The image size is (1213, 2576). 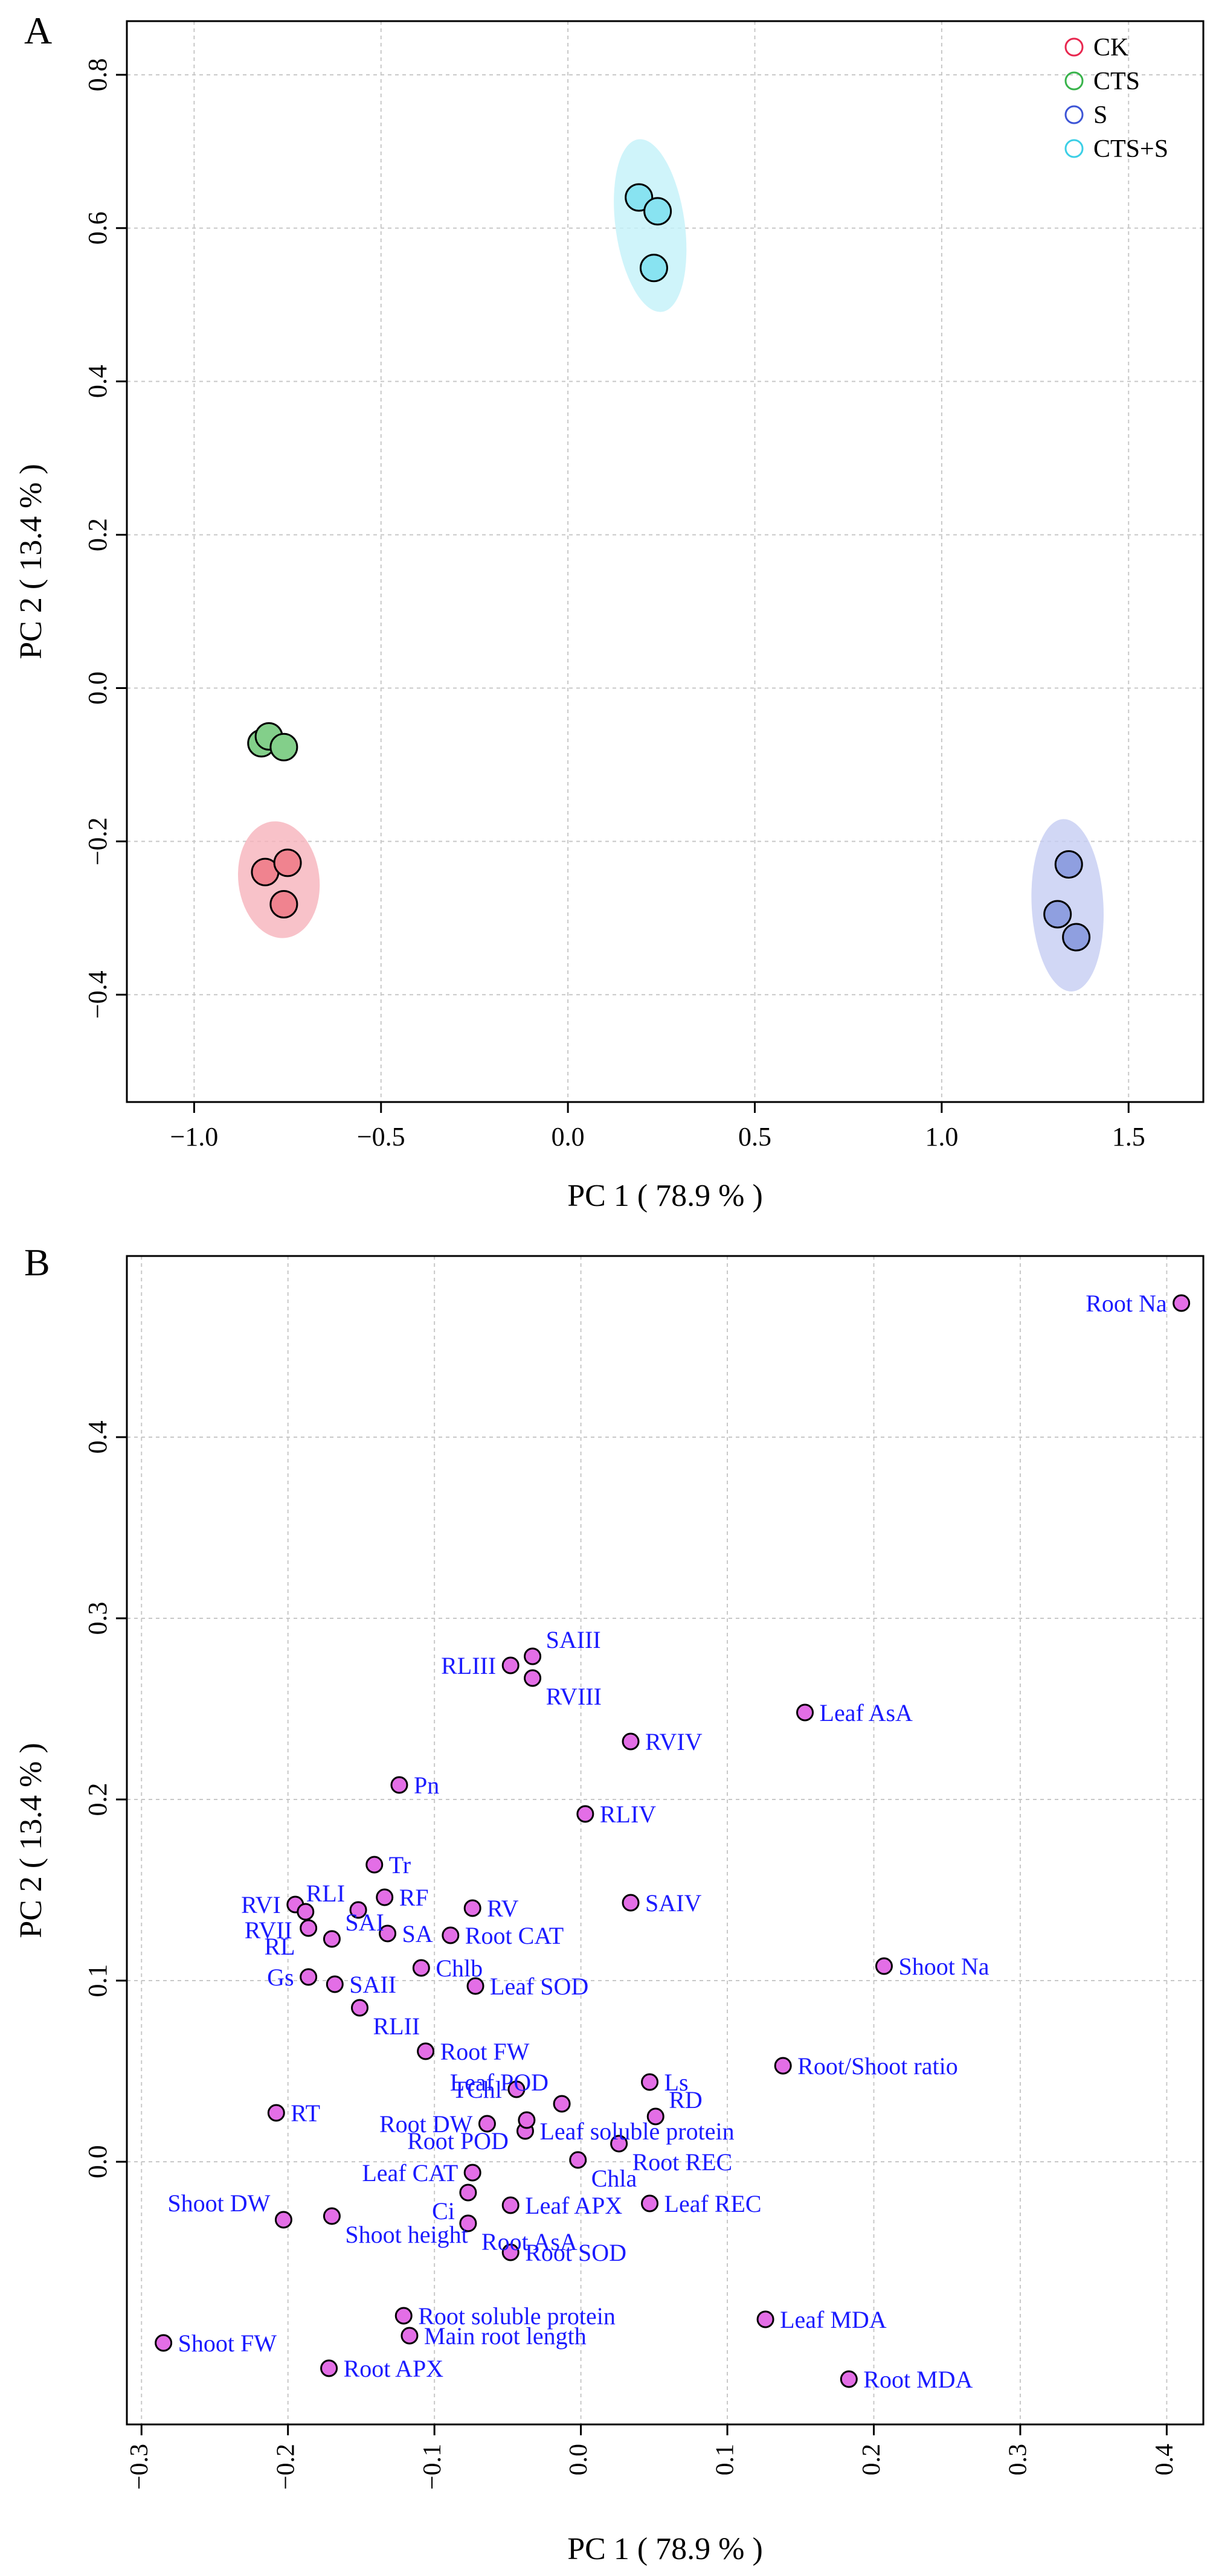 What do you see at coordinates (286, 2467) in the screenshot?
I see `x-tick-label: −0.2` at bounding box center [286, 2467].